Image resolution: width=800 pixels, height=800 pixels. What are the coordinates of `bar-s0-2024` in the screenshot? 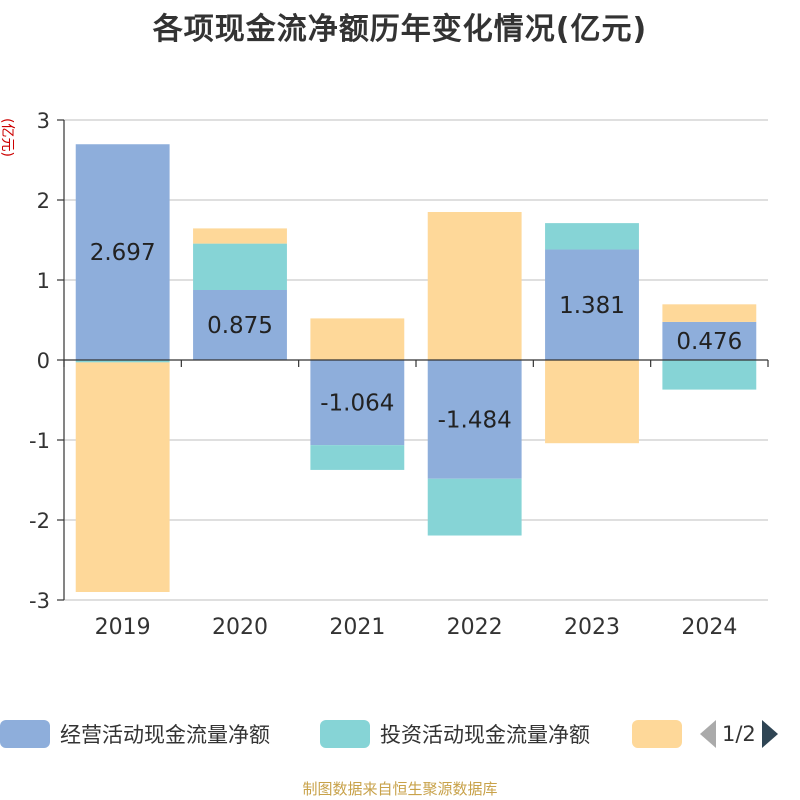 It's located at (709, 340).